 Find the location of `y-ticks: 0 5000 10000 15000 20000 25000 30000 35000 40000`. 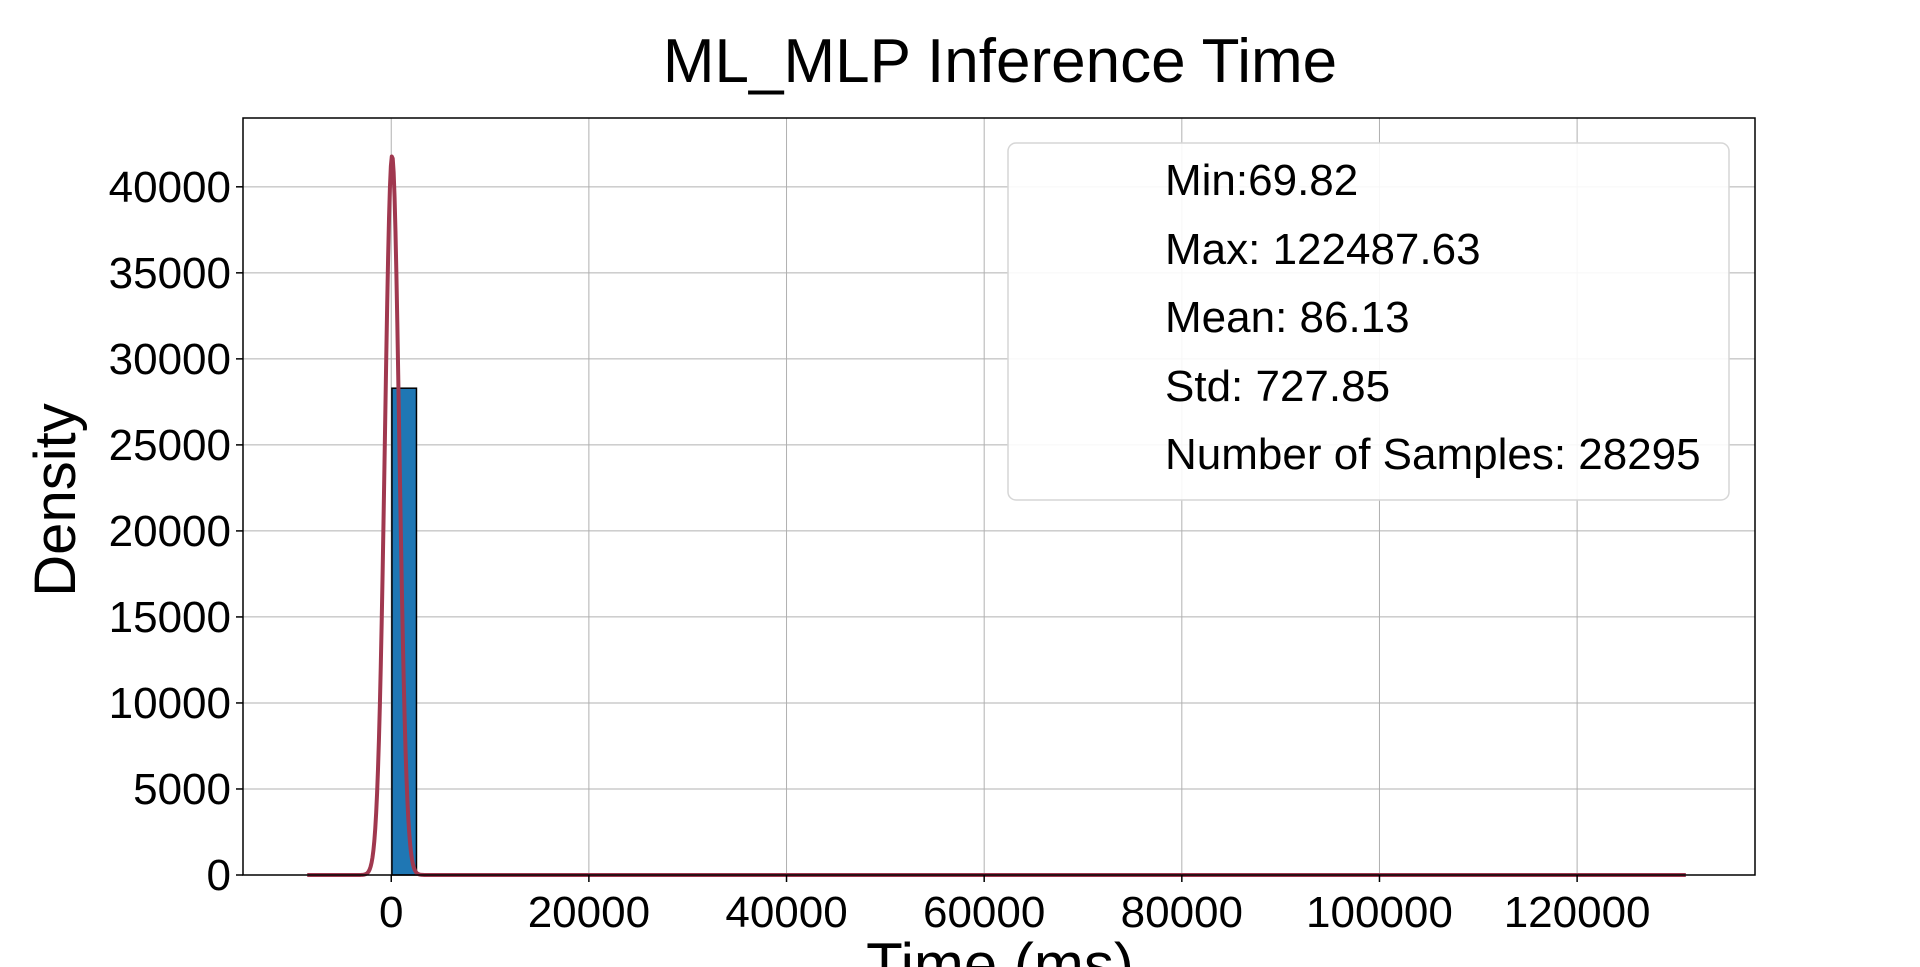

y-ticks: 0 5000 10000 15000 20000 25000 30000 35000 40000 is located at coordinates (176, 531).